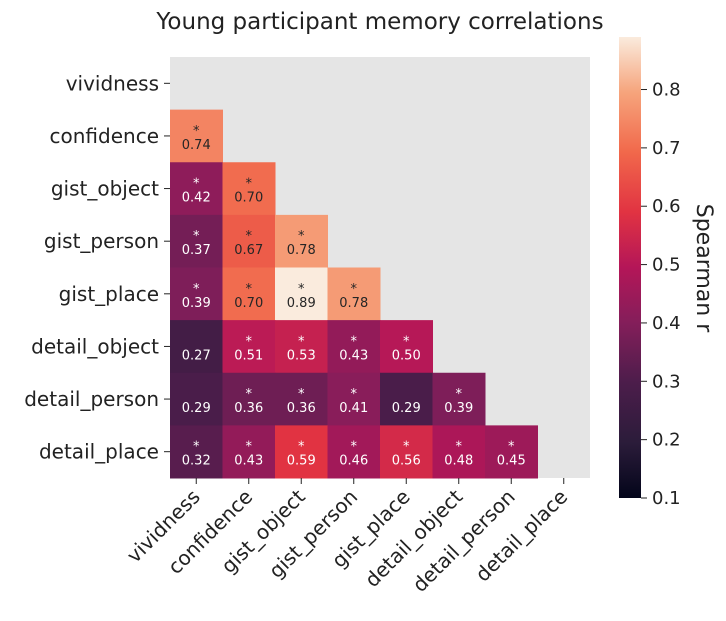 The height and width of the screenshot is (621, 726). What do you see at coordinates (511, 461) in the screenshot?
I see `cell-value-label: 0.45` at bounding box center [511, 461].